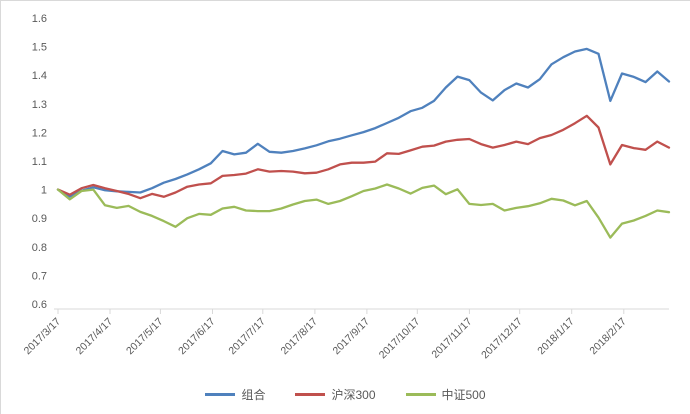 This screenshot has width=690, height=414. I want to click on y-axis-label: 0.9, so click(39, 219).